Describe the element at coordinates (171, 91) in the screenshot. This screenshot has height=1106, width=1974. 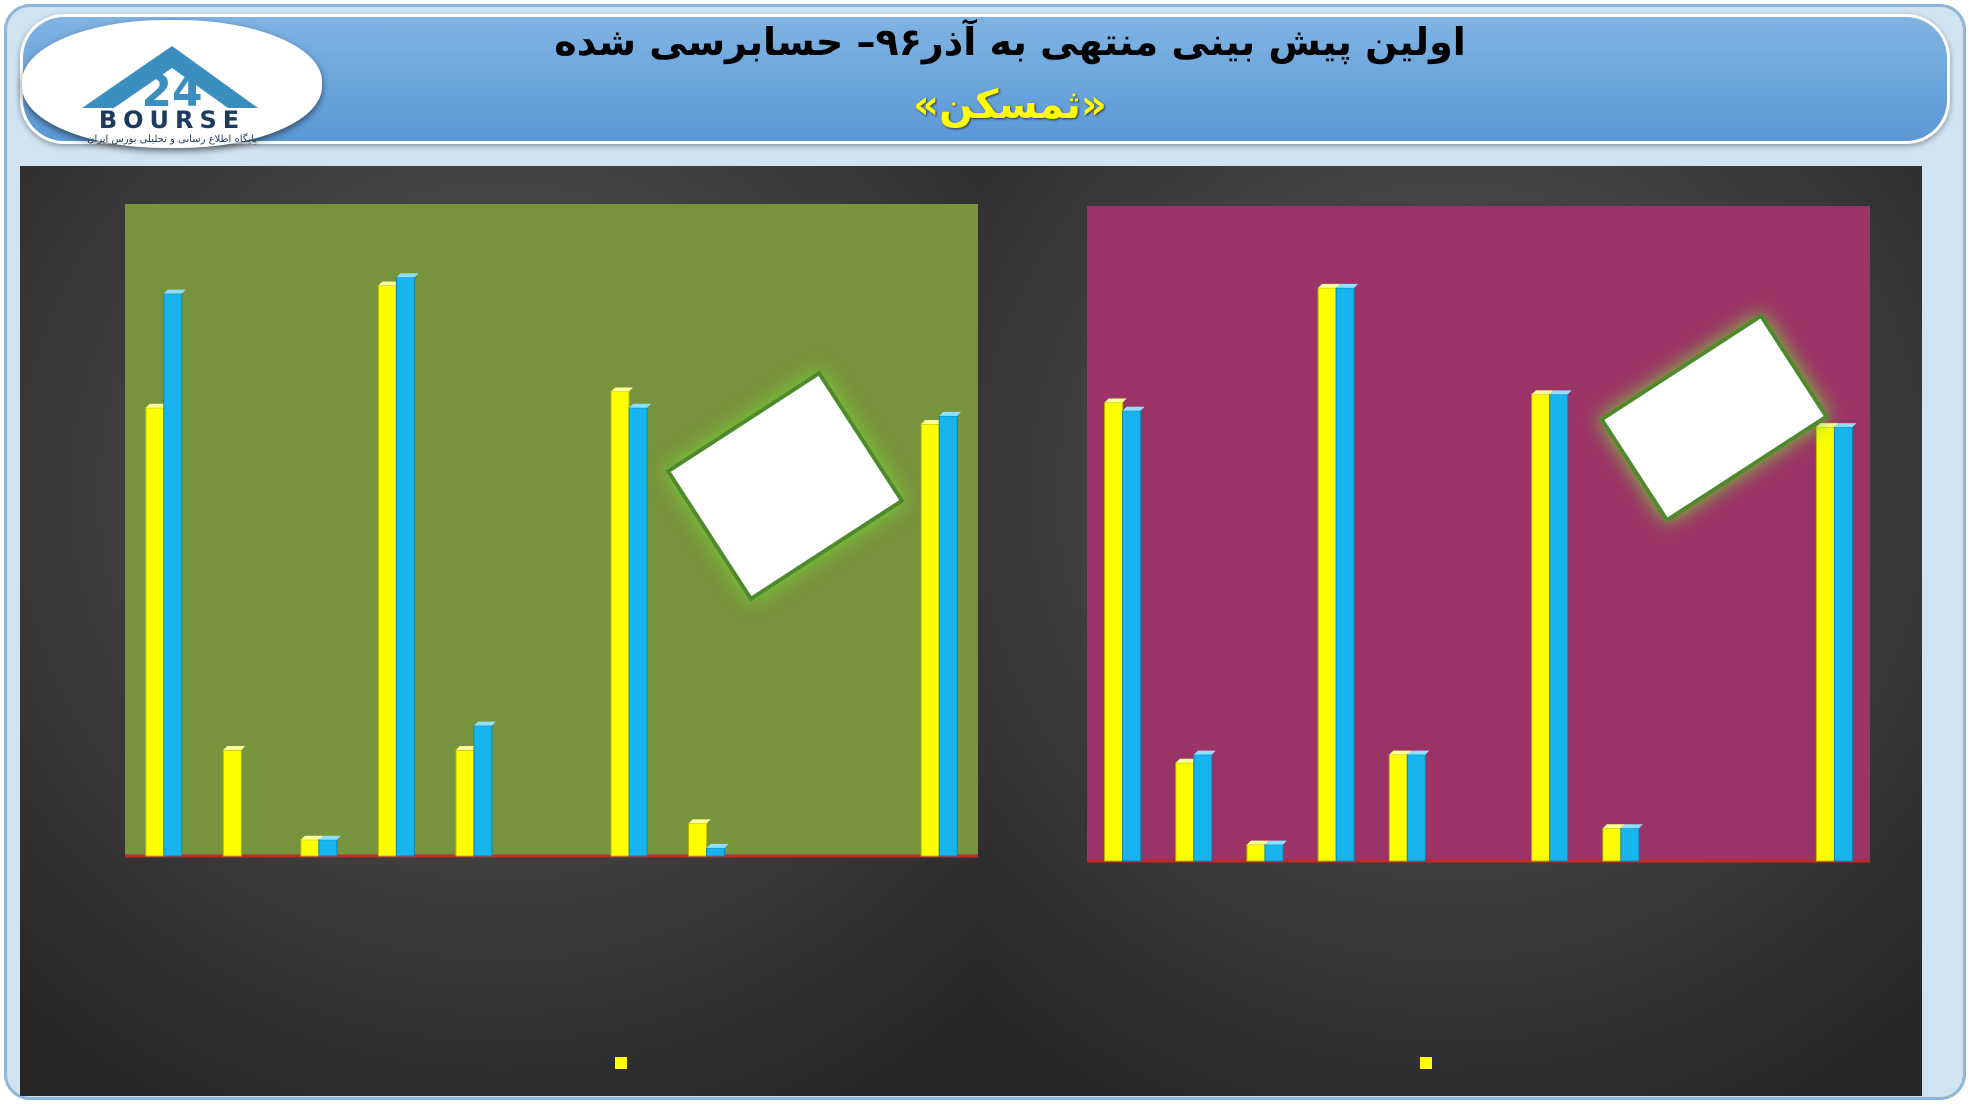
I see `logo-number: 24` at that location.